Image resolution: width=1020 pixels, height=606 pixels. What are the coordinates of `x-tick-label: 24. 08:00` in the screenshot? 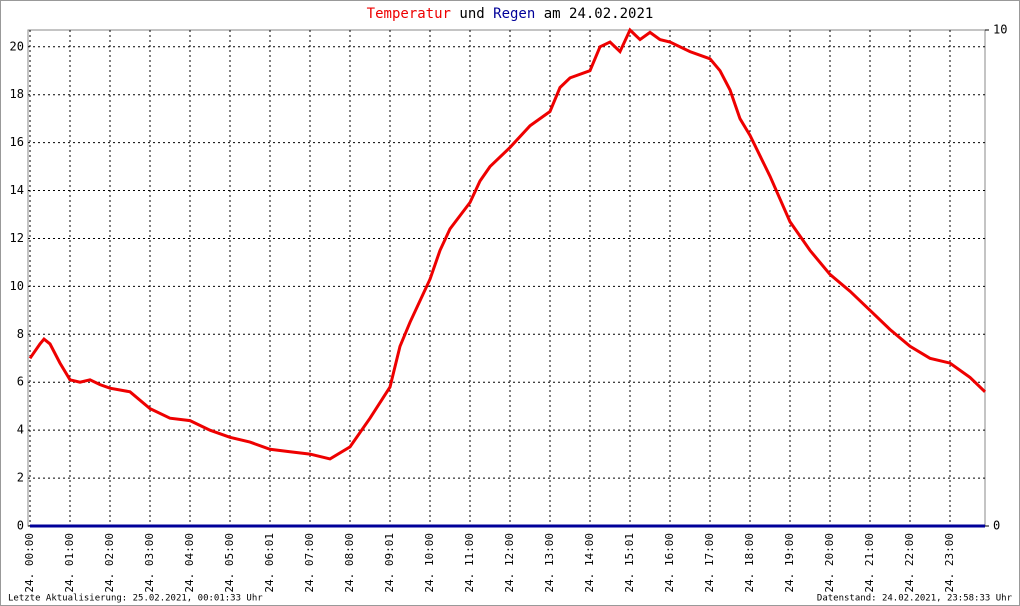 It's located at (349, 563).